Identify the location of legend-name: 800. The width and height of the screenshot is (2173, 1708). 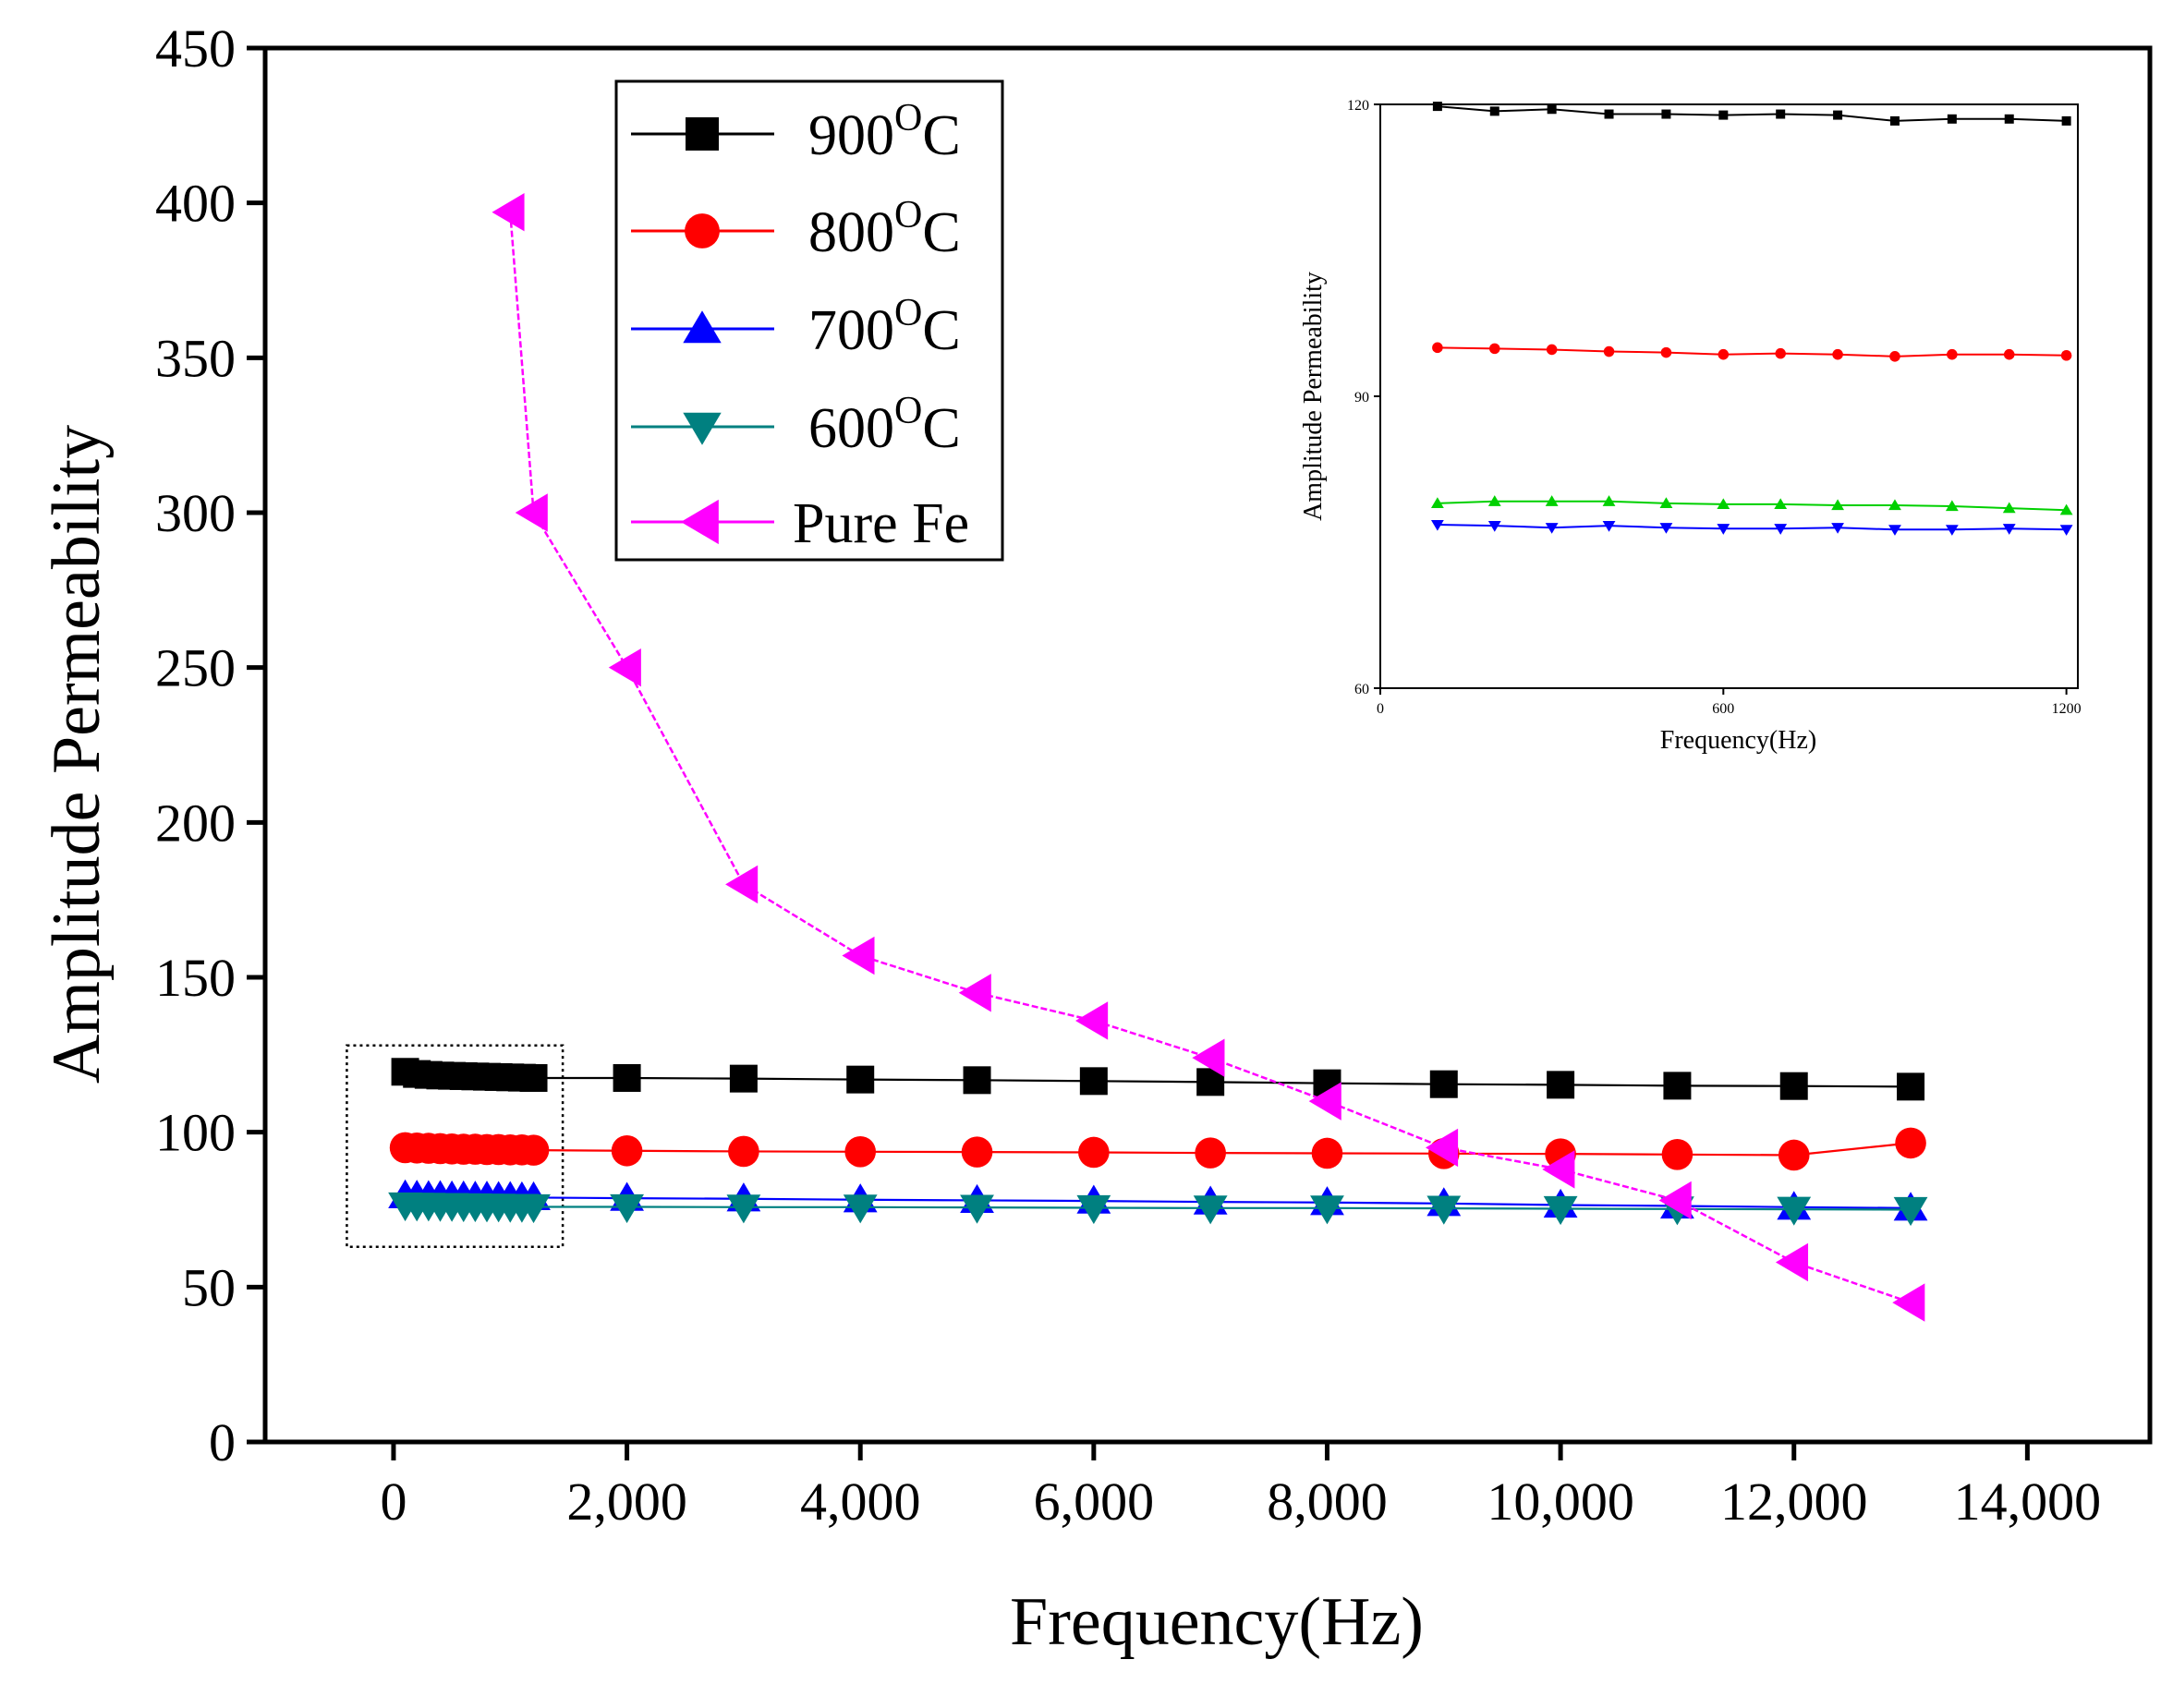
(851, 232).